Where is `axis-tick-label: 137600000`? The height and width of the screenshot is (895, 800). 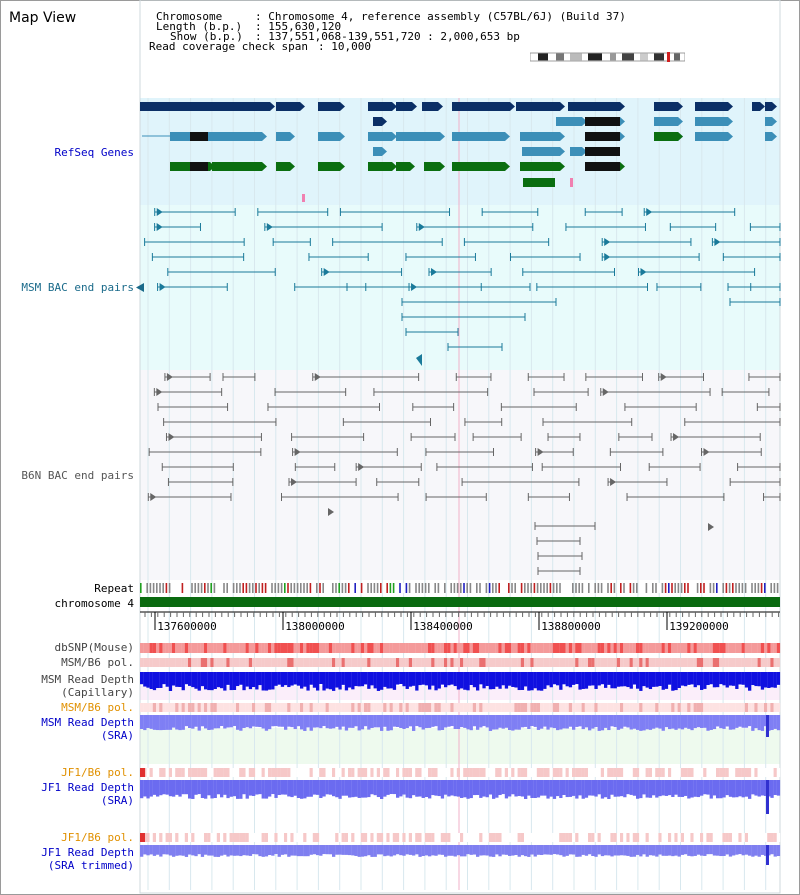
axis-tick-label: 137600000 is located at coordinates (187, 626).